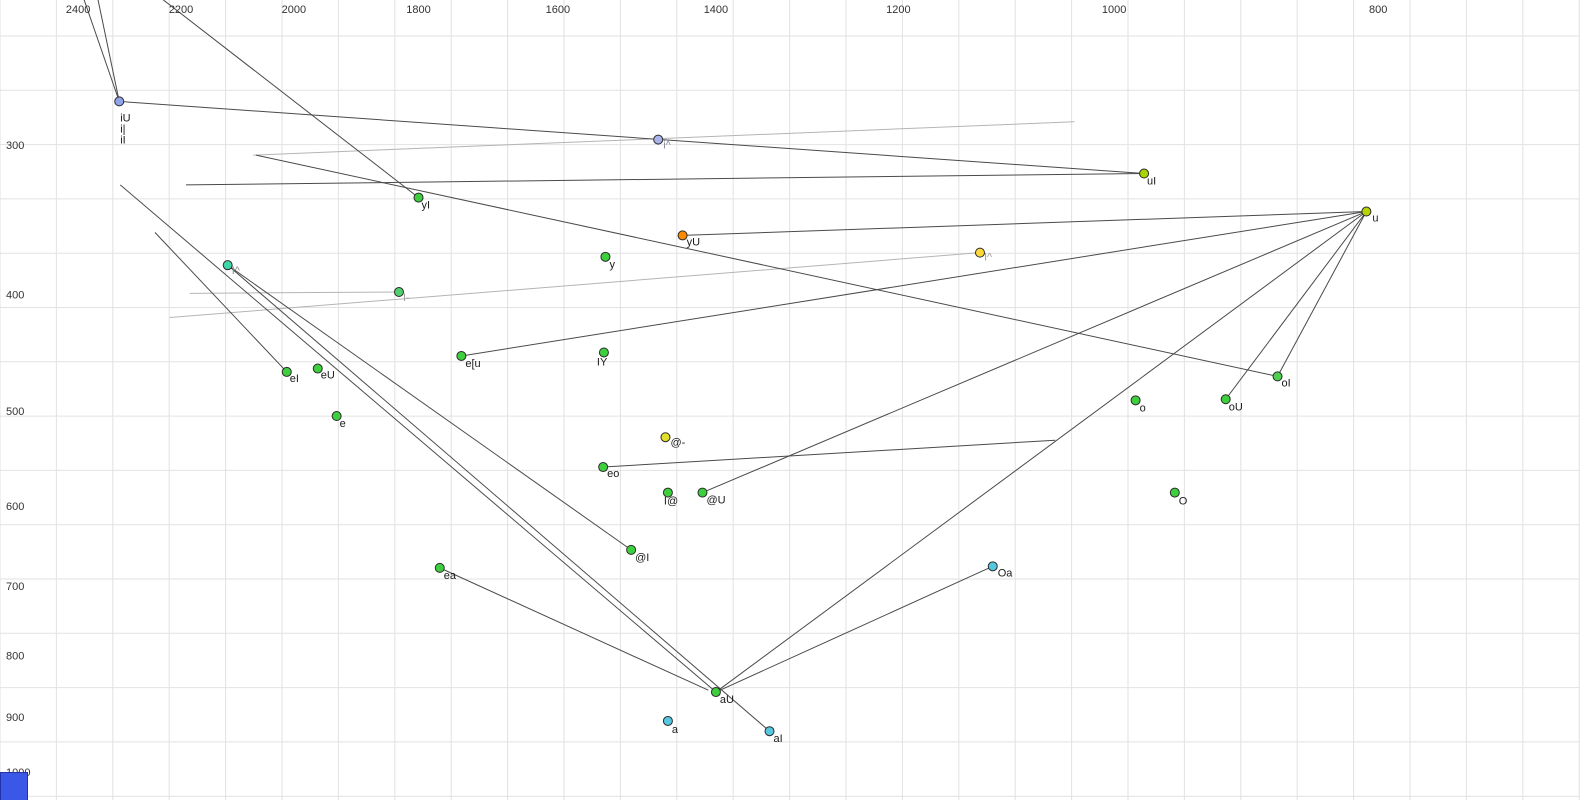 This screenshot has height=800, width=1580. Describe the element at coordinates (15, 412) in the screenshot. I see `y-tick-label: 500` at that location.